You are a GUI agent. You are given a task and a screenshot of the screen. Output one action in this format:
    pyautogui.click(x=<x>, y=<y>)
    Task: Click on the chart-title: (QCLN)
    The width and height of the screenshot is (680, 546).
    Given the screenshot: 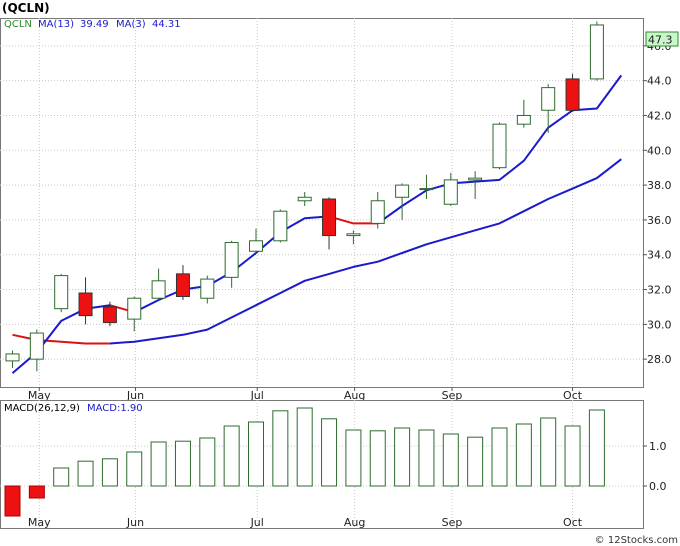 What is the action you would take?
    pyautogui.click(x=26, y=8)
    